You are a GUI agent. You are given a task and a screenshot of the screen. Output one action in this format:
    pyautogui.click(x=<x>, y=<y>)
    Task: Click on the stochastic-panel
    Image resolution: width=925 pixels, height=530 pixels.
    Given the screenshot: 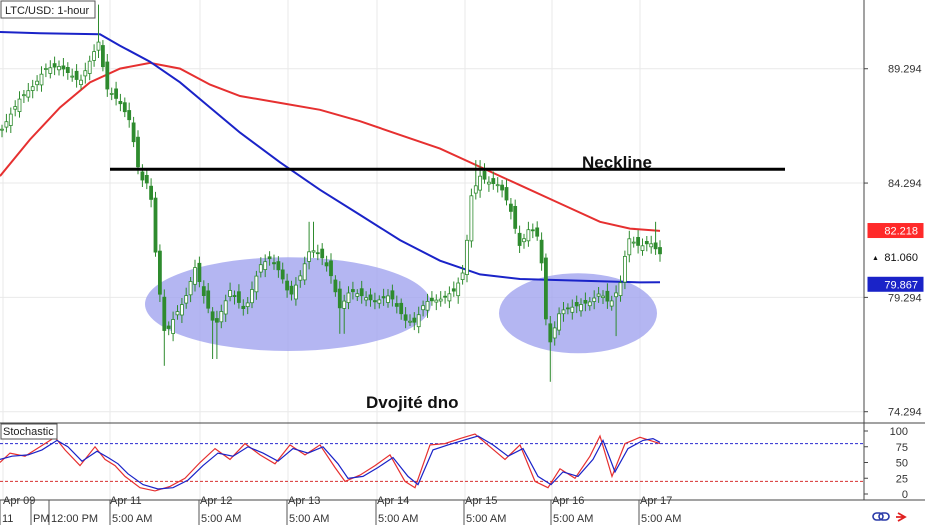 What is the action you would take?
    pyautogui.click(x=432, y=462)
    